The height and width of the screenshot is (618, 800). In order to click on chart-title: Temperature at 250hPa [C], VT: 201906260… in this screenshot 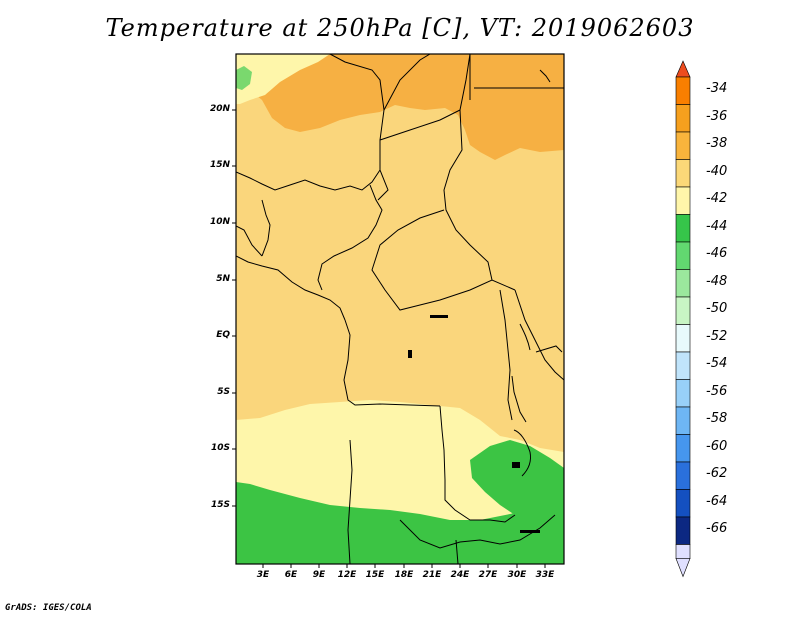, I will do `click(400, 28)`.